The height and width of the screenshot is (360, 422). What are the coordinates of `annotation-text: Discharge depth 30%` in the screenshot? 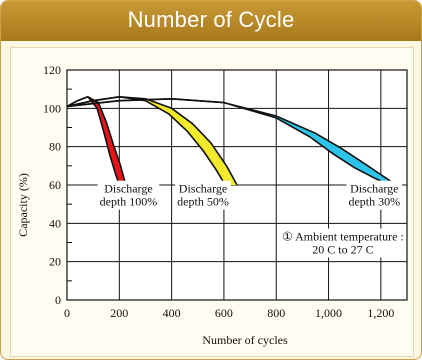 It's located at (374, 195).